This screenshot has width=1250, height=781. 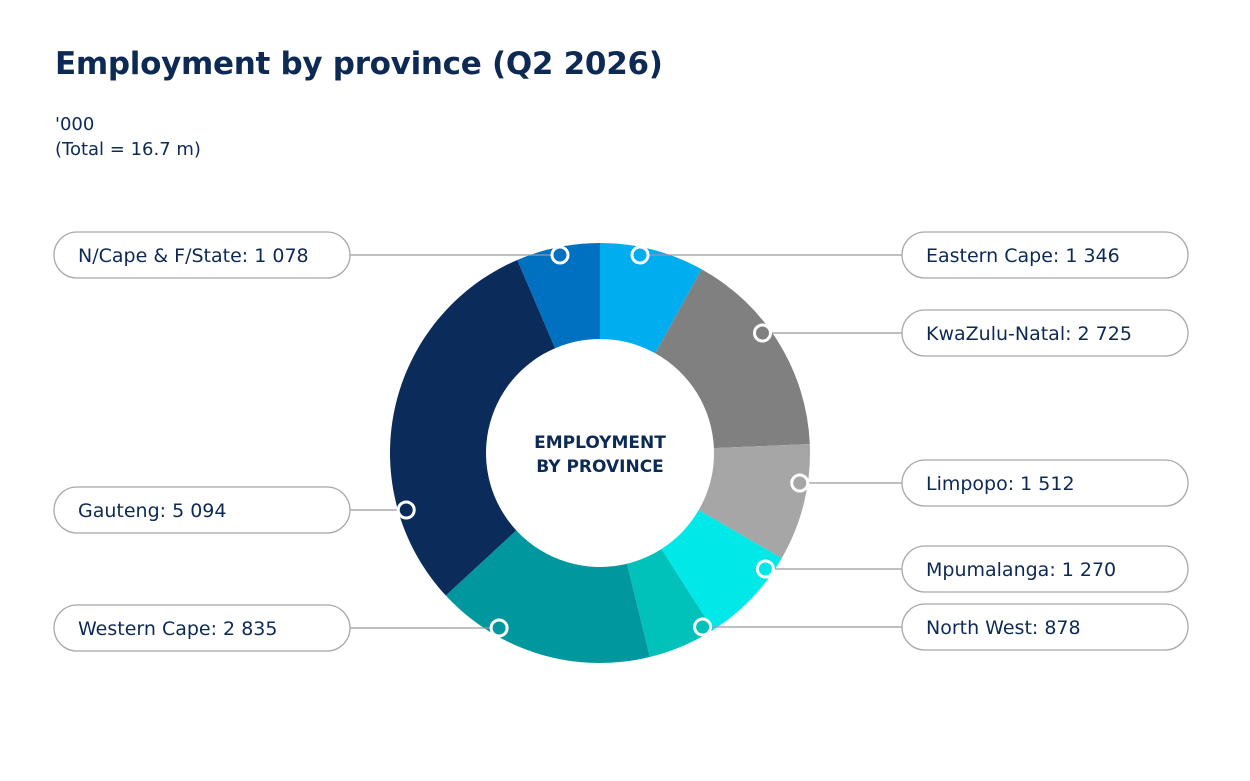 What do you see at coordinates (359, 64) in the screenshot?
I see `chart-title: Employment by province (Q2 2026)` at bounding box center [359, 64].